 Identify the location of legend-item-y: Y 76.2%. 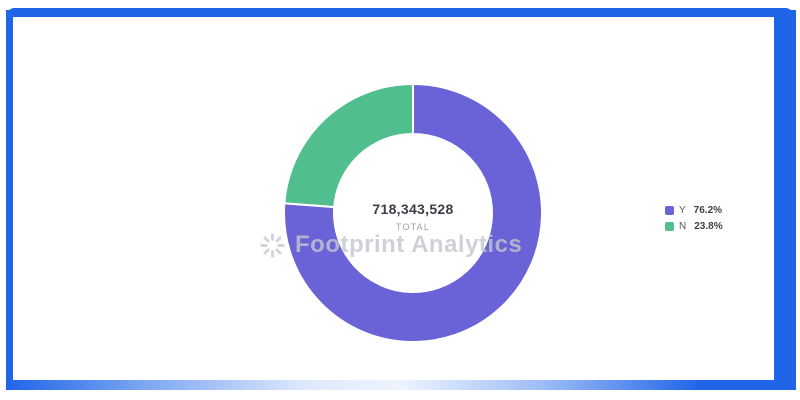
(694, 210).